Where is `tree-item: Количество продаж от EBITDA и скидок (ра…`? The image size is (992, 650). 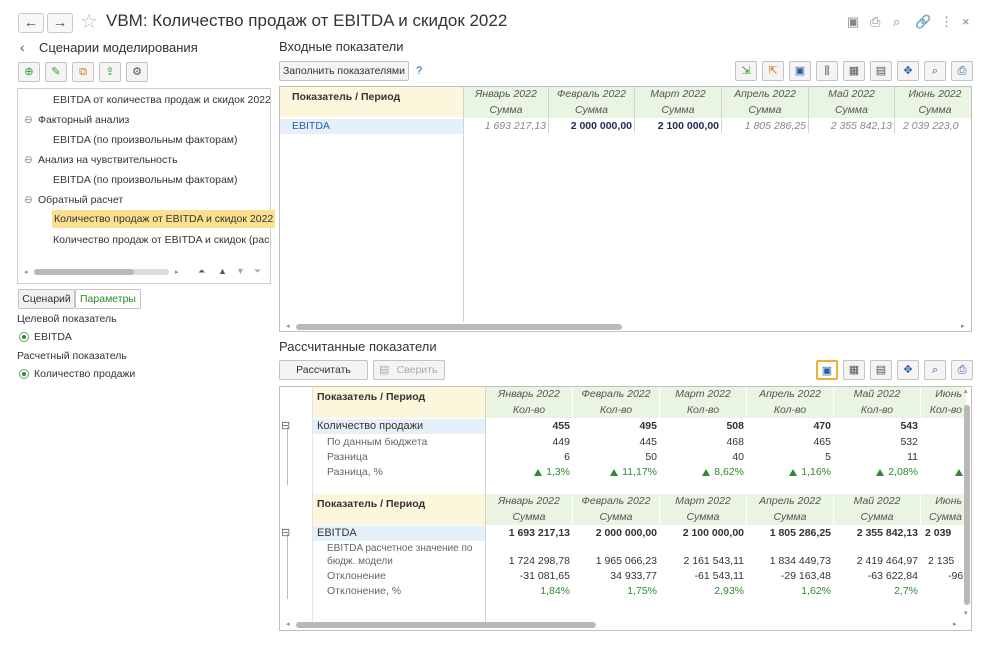
tree-item: Количество продаж от EBITDA и скидок (ра… is located at coordinates (161, 240).